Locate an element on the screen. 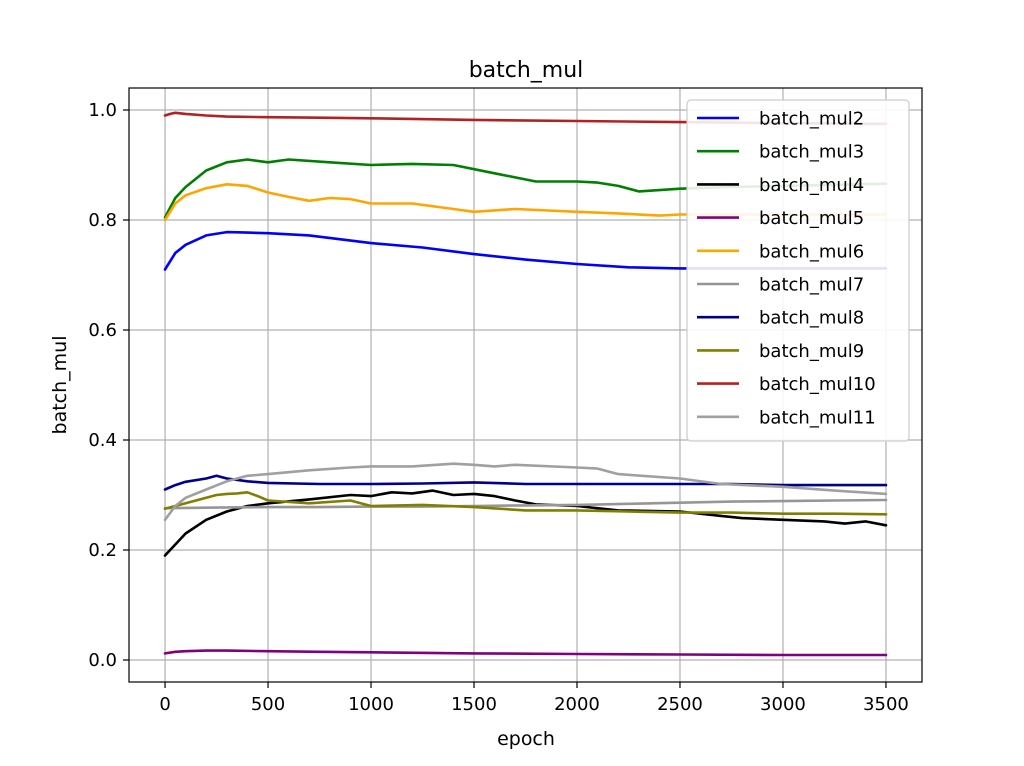  y-tick-label: 1.0 is located at coordinates (102, 110).